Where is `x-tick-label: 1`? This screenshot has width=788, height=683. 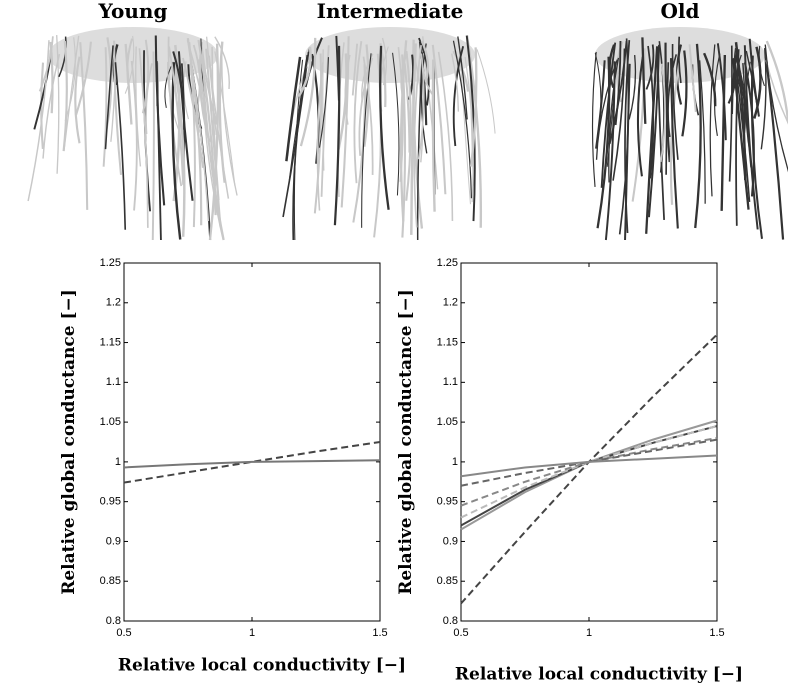
x-tick-label: 1 is located at coordinates (589, 633).